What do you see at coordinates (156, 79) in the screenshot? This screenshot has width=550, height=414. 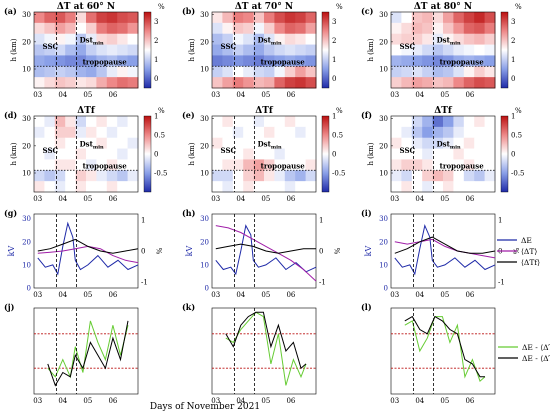 I see `colorbar-tick-label: 0` at bounding box center [156, 79].